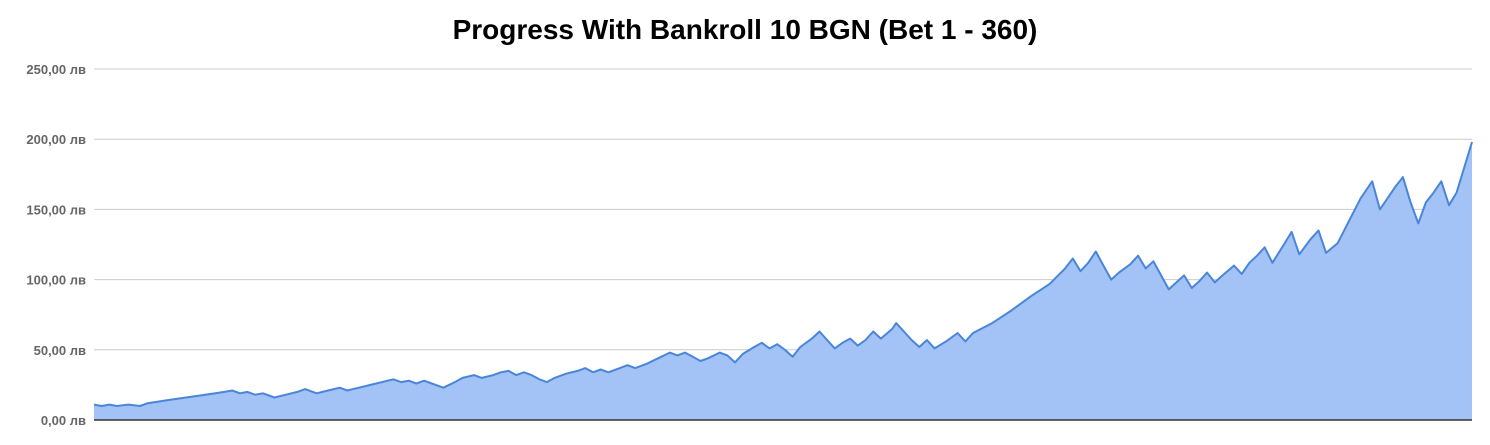  I want to click on y-tick-label: 150,00 лв, so click(56, 209).